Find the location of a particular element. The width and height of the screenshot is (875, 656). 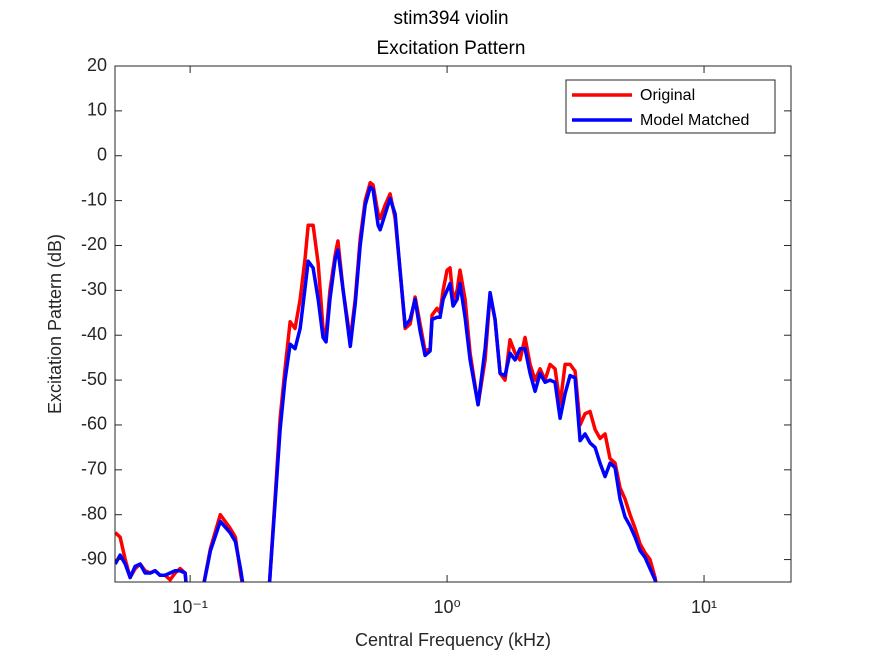

y-tick-label: -90 is located at coordinates (94, 558).